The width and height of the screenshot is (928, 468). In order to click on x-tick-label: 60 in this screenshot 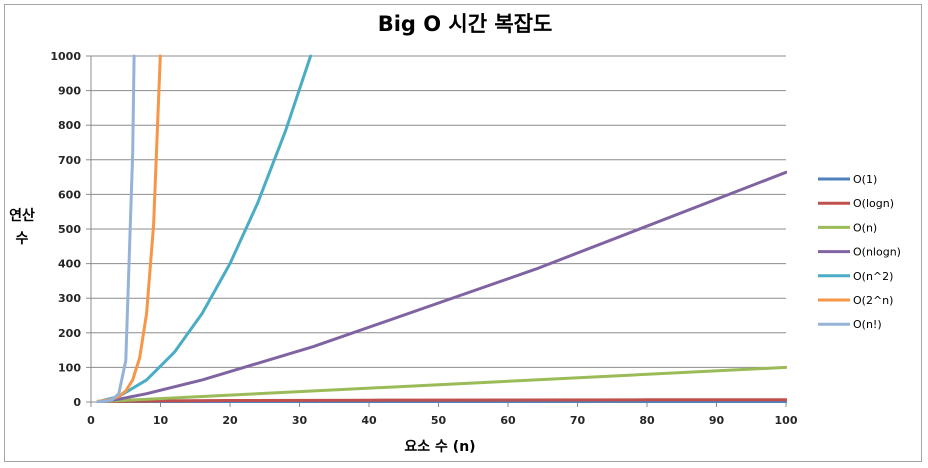, I will do `click(508, 420)`.